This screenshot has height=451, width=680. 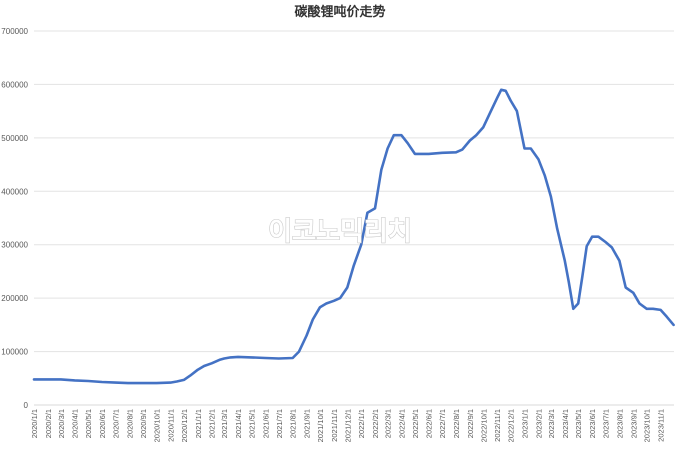 I want to click on x-tick-label: 2021/9/1, so click(x=307, y=423).